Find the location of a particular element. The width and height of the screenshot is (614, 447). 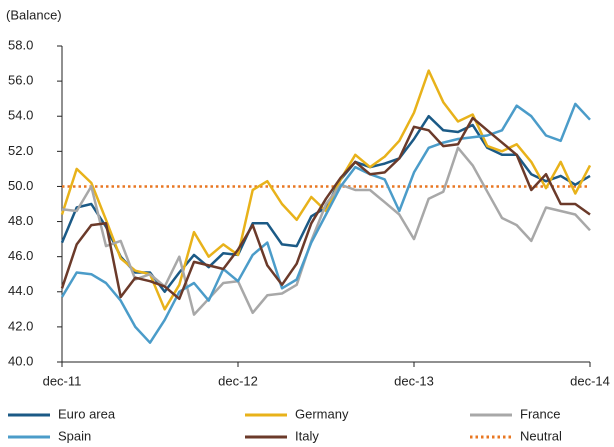

y-tick-label: 56.0 is located at coordinates (20, 80).